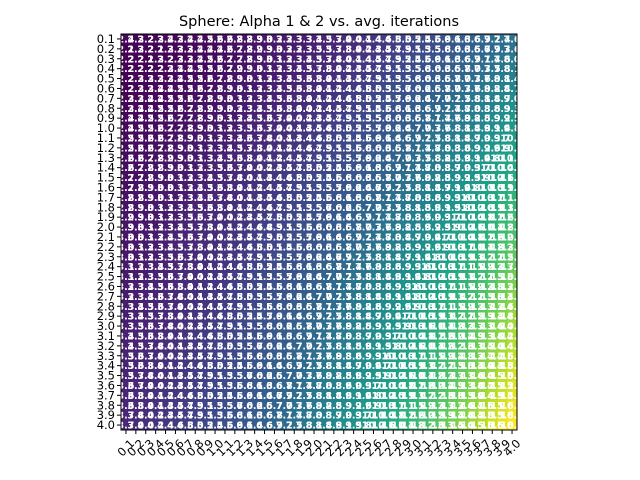 Image resolution: width=640 pixels, height=480 pixels. What do you see at coordinates (363, 59) in the screenshot?
I see `heatmap-cell-label: 4.4` at bounding box center [363, 59].